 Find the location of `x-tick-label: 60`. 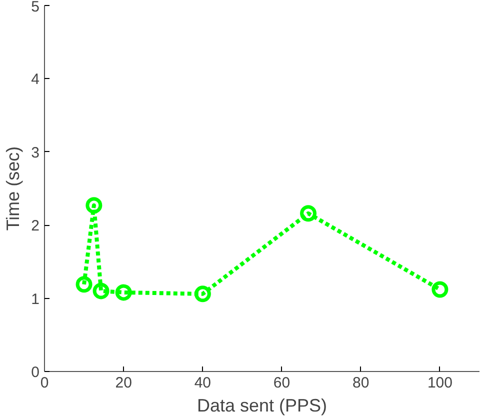

x-tick-label: 60 is located at coordinates (281, 383).